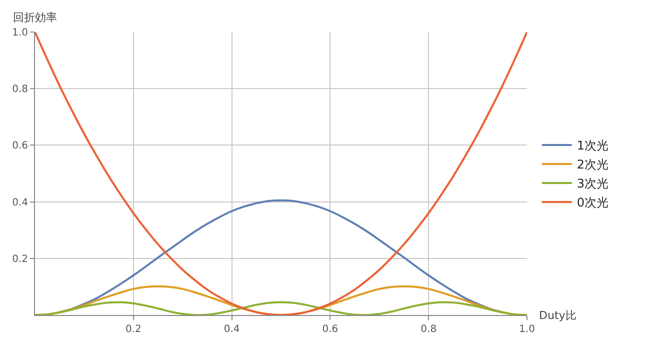 Image resolution: width=652 pixels, height=347 pixels. What do you see at coordinates (592, 203) in the screenshot?
I see `legend-label: 0次光` at bounding box center [592, 203].